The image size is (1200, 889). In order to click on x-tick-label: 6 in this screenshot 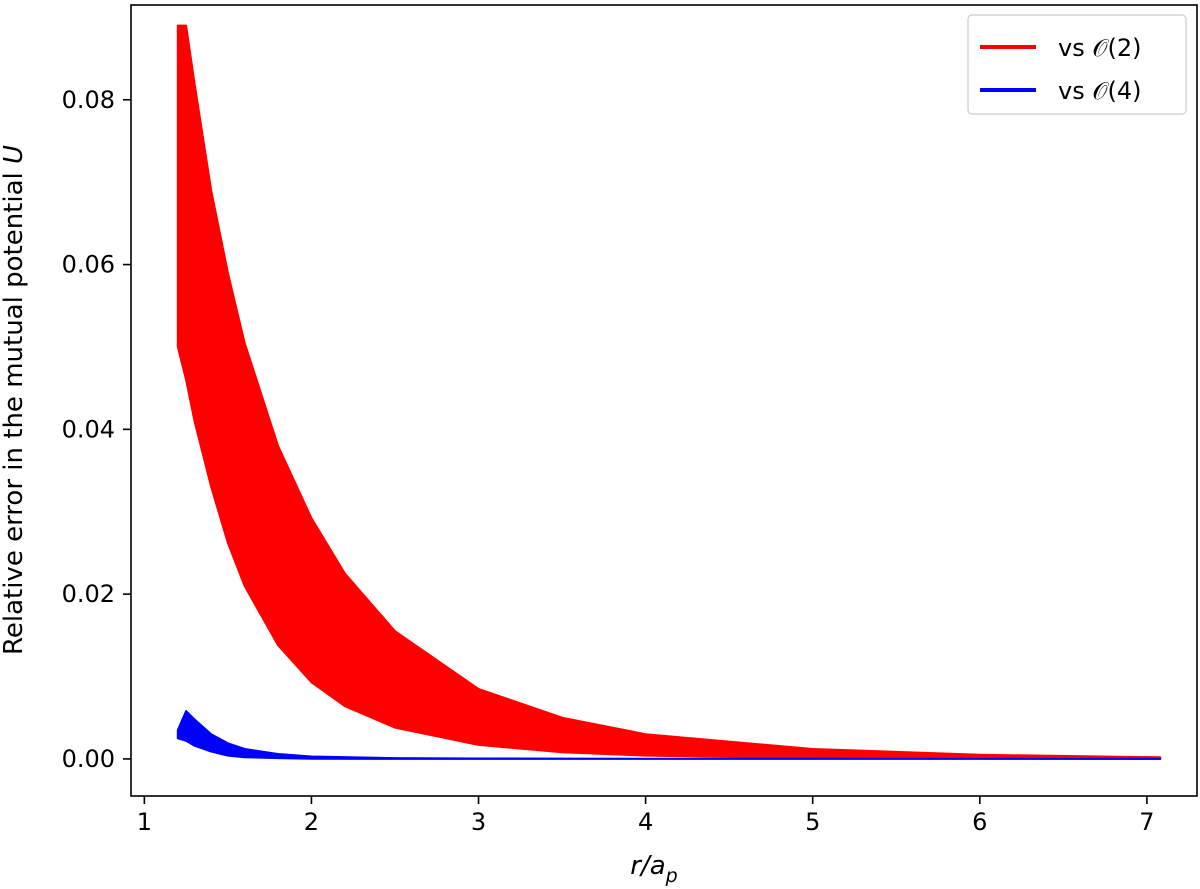, I will do `click(979, 822)`.